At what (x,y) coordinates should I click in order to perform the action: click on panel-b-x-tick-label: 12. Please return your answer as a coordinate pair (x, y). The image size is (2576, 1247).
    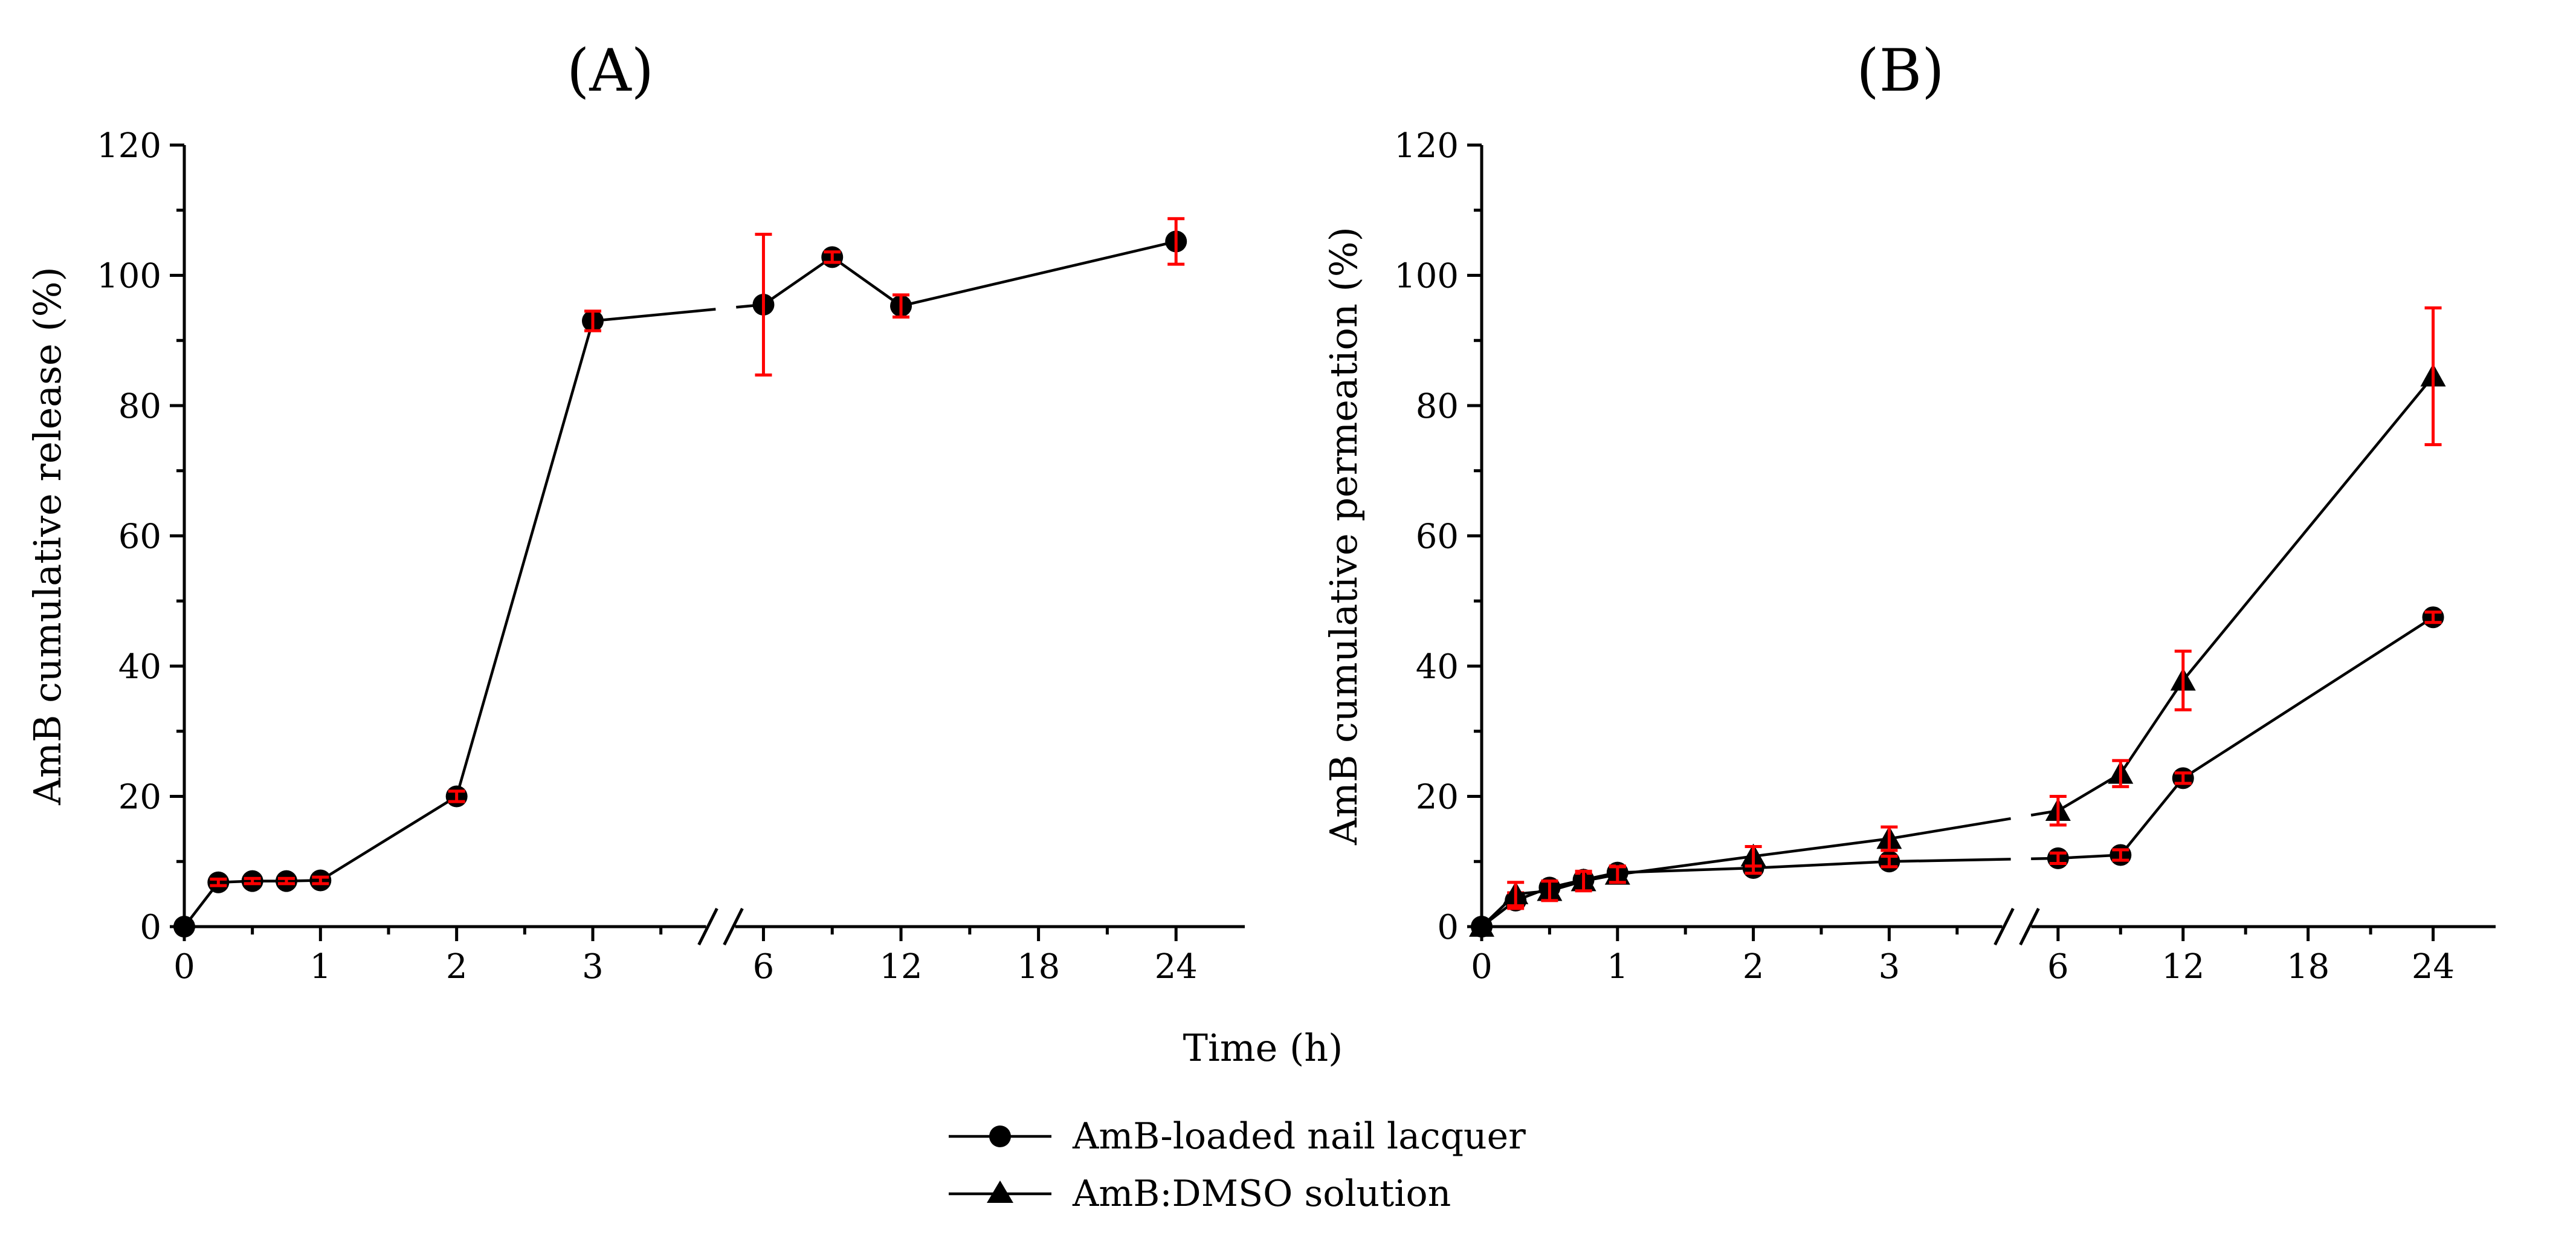
    Looking at the image, I should click on (2182, 967).